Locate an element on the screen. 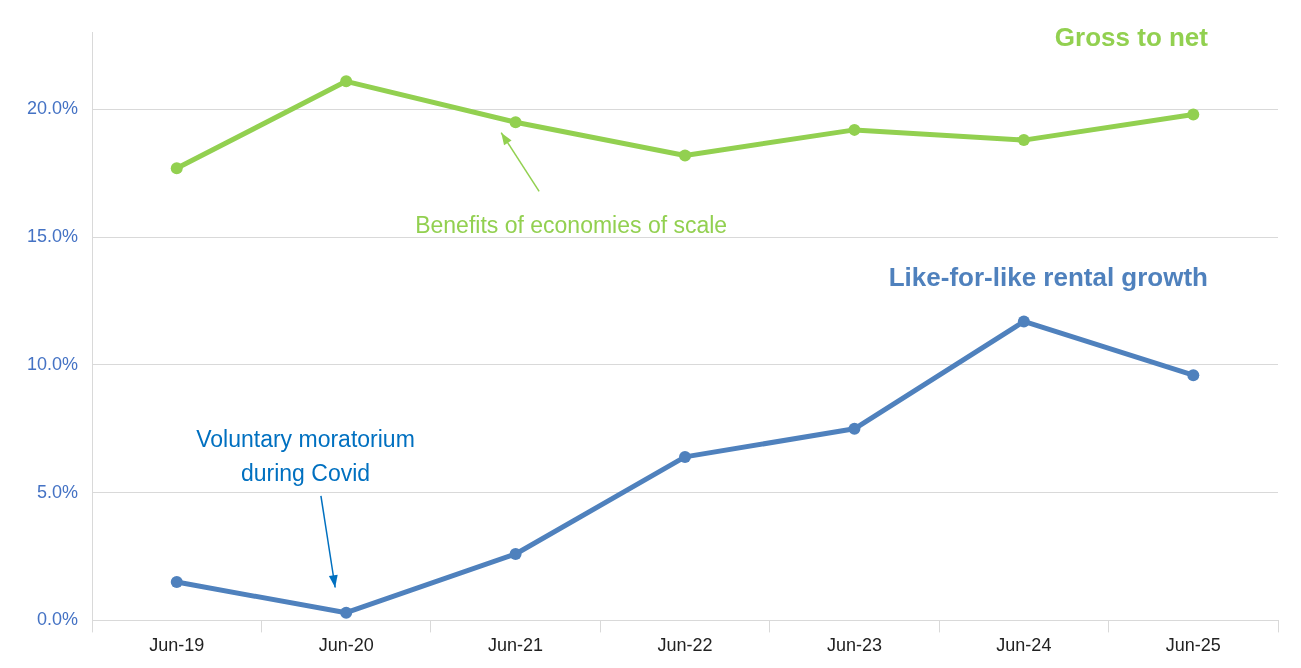 The image size is (1301, 668). x-tick-label: Jun-21 is located at coordinates (516, 645).